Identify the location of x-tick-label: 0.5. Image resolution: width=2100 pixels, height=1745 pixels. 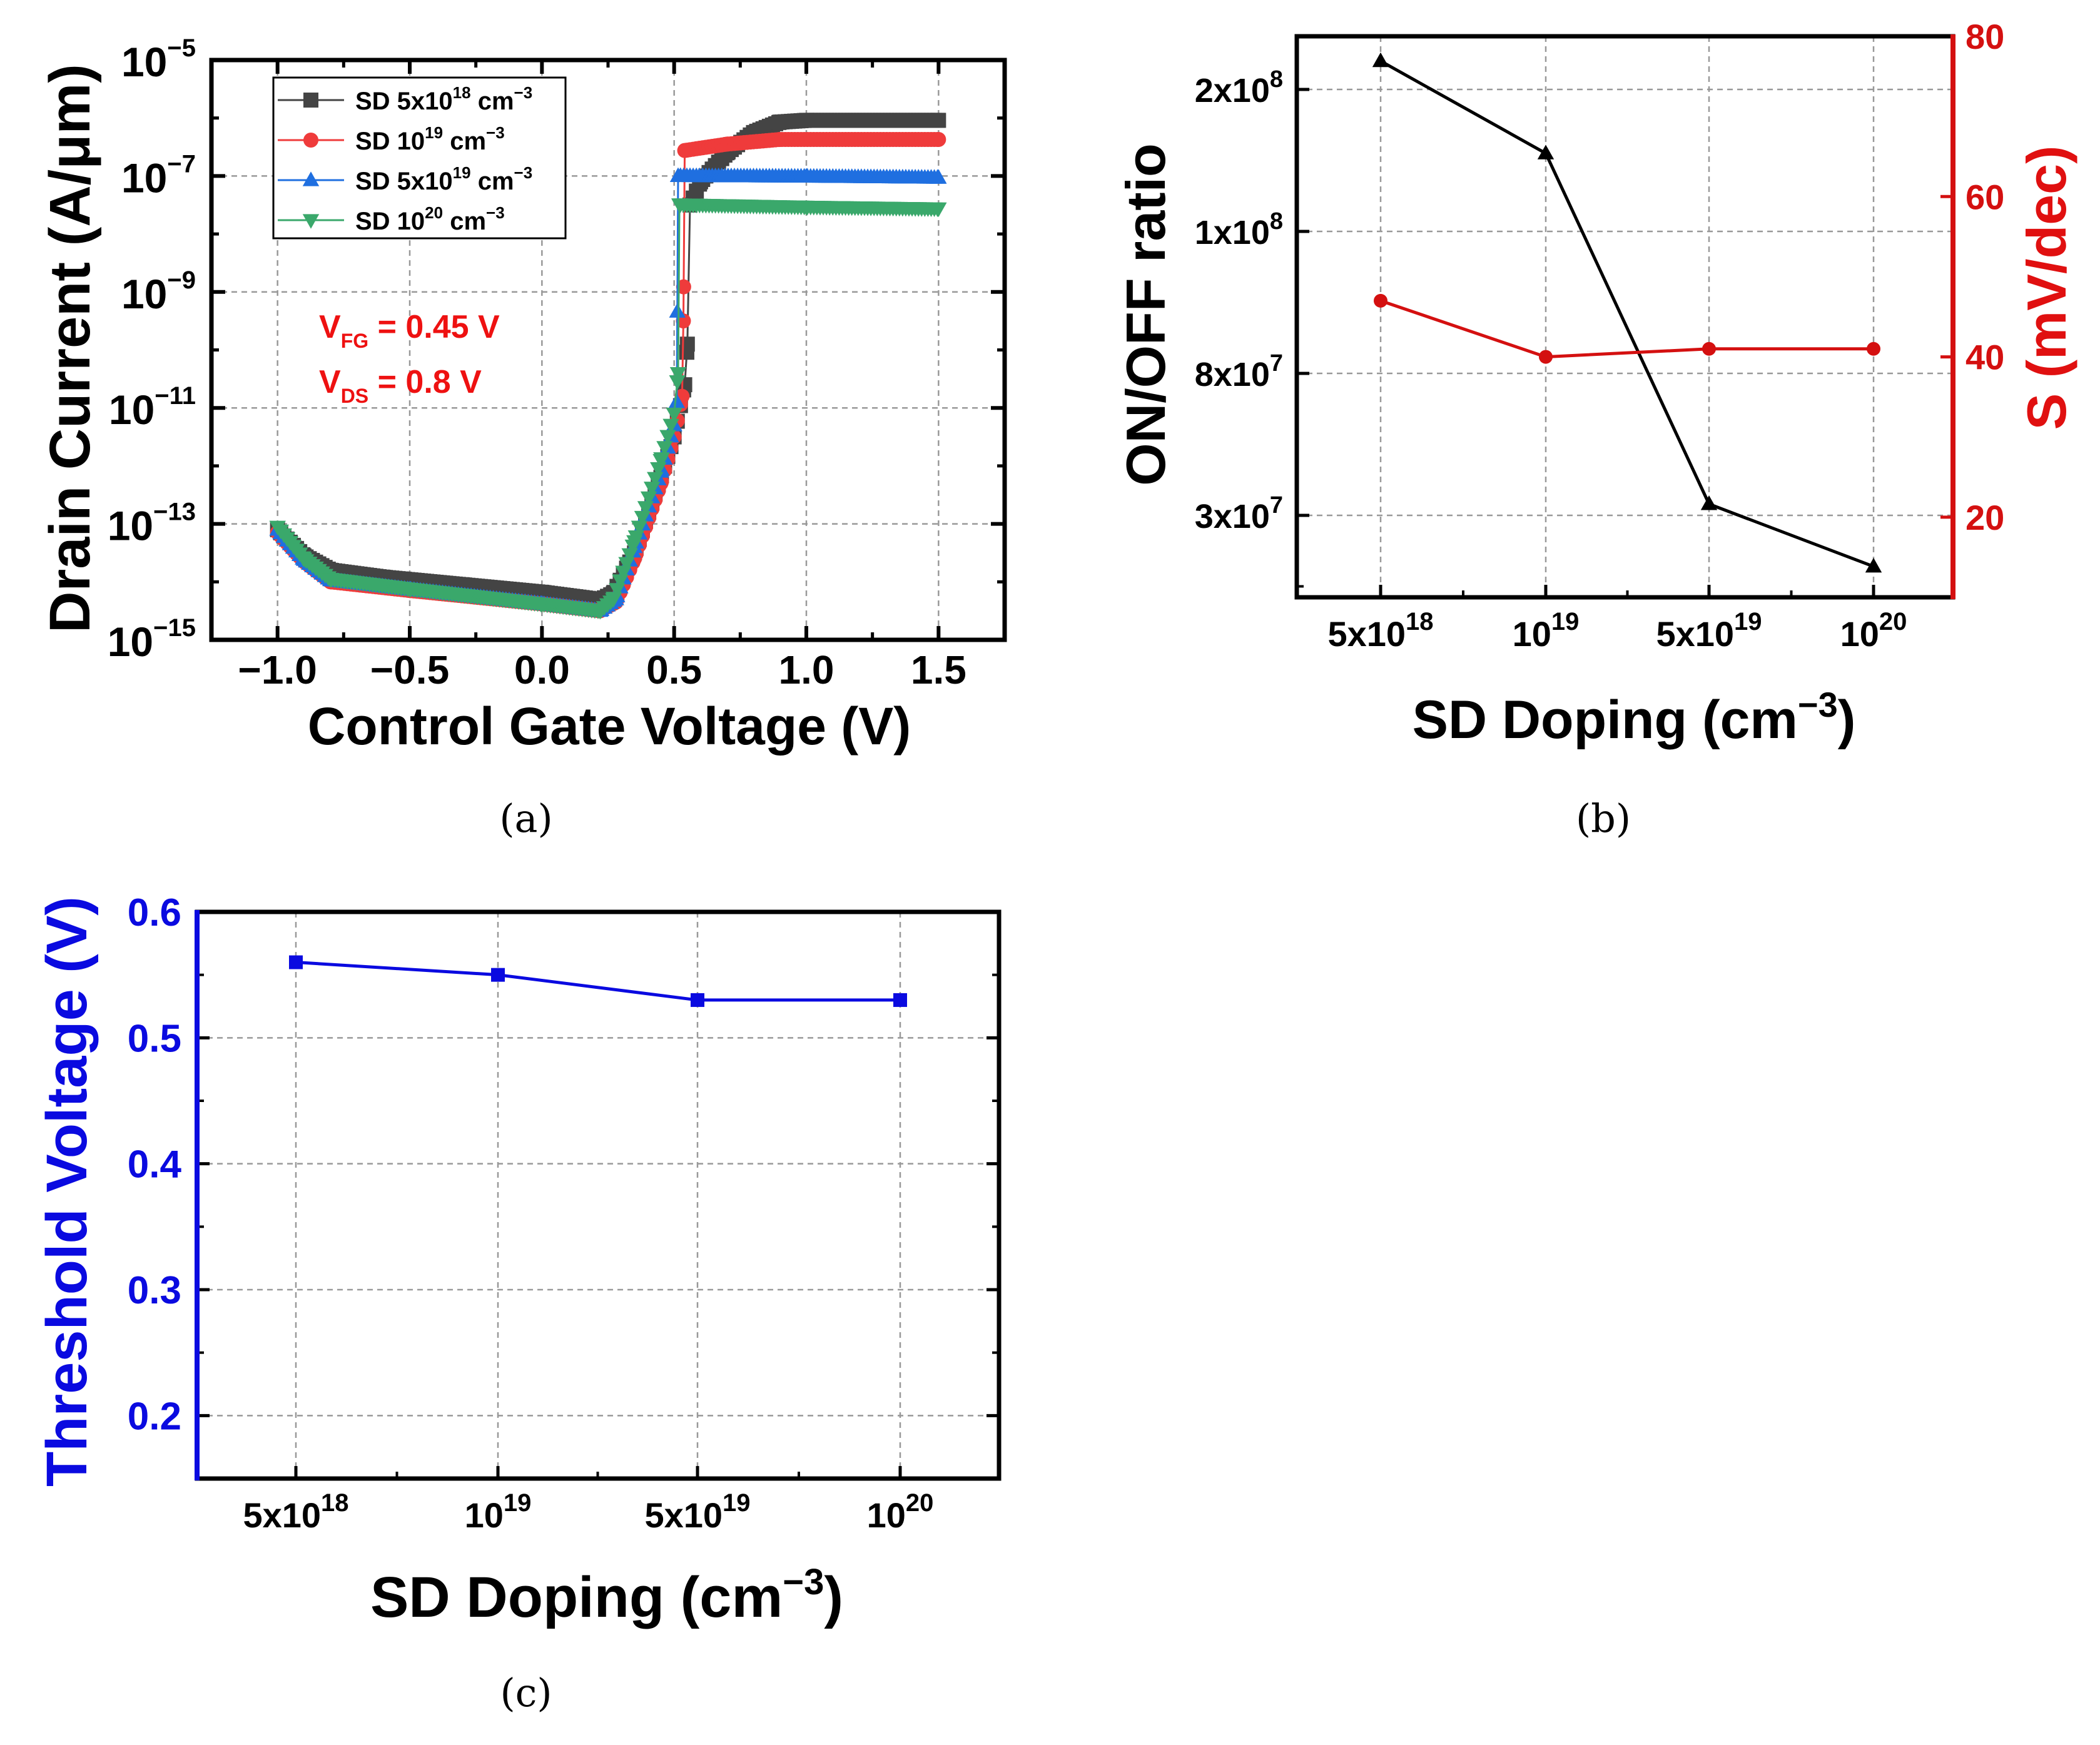
(674, 669).